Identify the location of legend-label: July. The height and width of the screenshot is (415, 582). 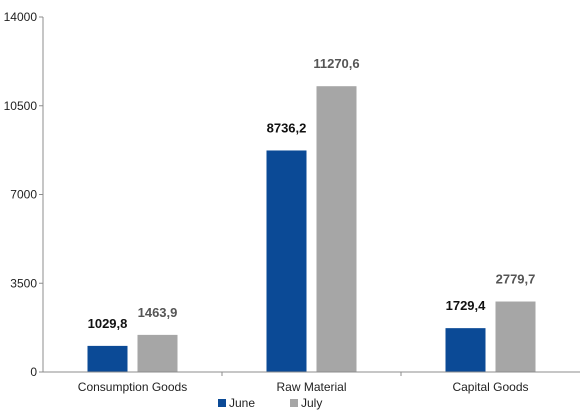
(311, 403).